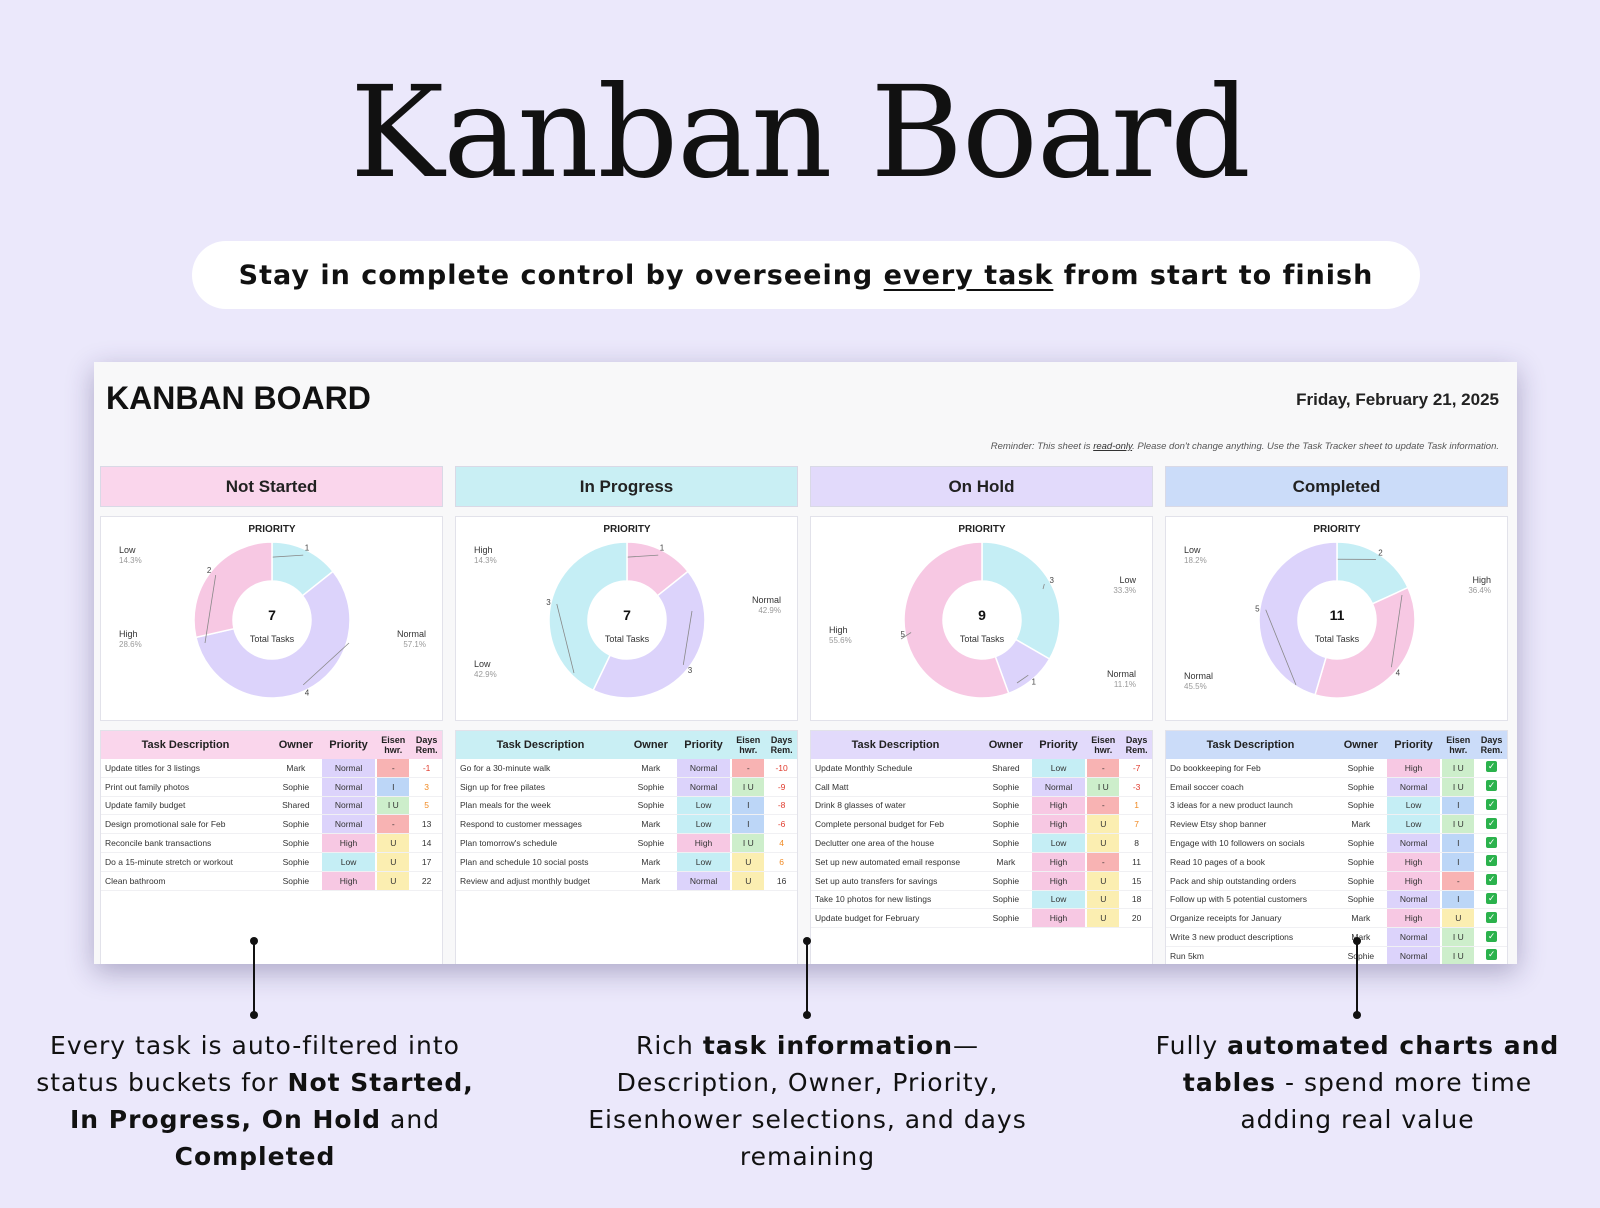 The height and width of the screenshot is (1208, 1600). What do you see at coordinates (1336, 486) in the screenshot?
I see `column-header-completed: Completed` at bounding box center [1336, 486].